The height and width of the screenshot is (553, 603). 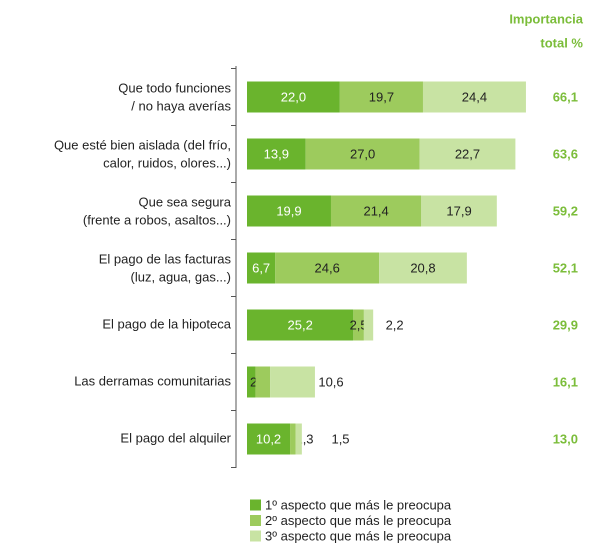 What do you see at coordinates (181, 276) in the screenshot?
I see `category-label: (luz, agua, gas...)` at bounding box center [181, 276].